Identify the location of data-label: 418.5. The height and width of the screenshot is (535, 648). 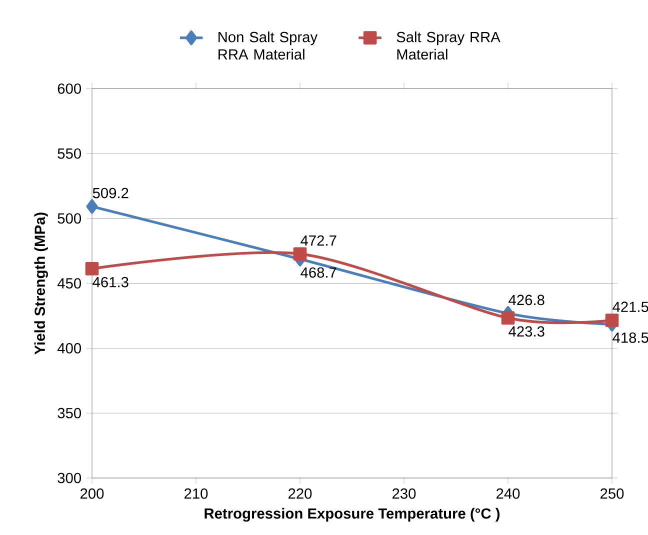
(630, 338).